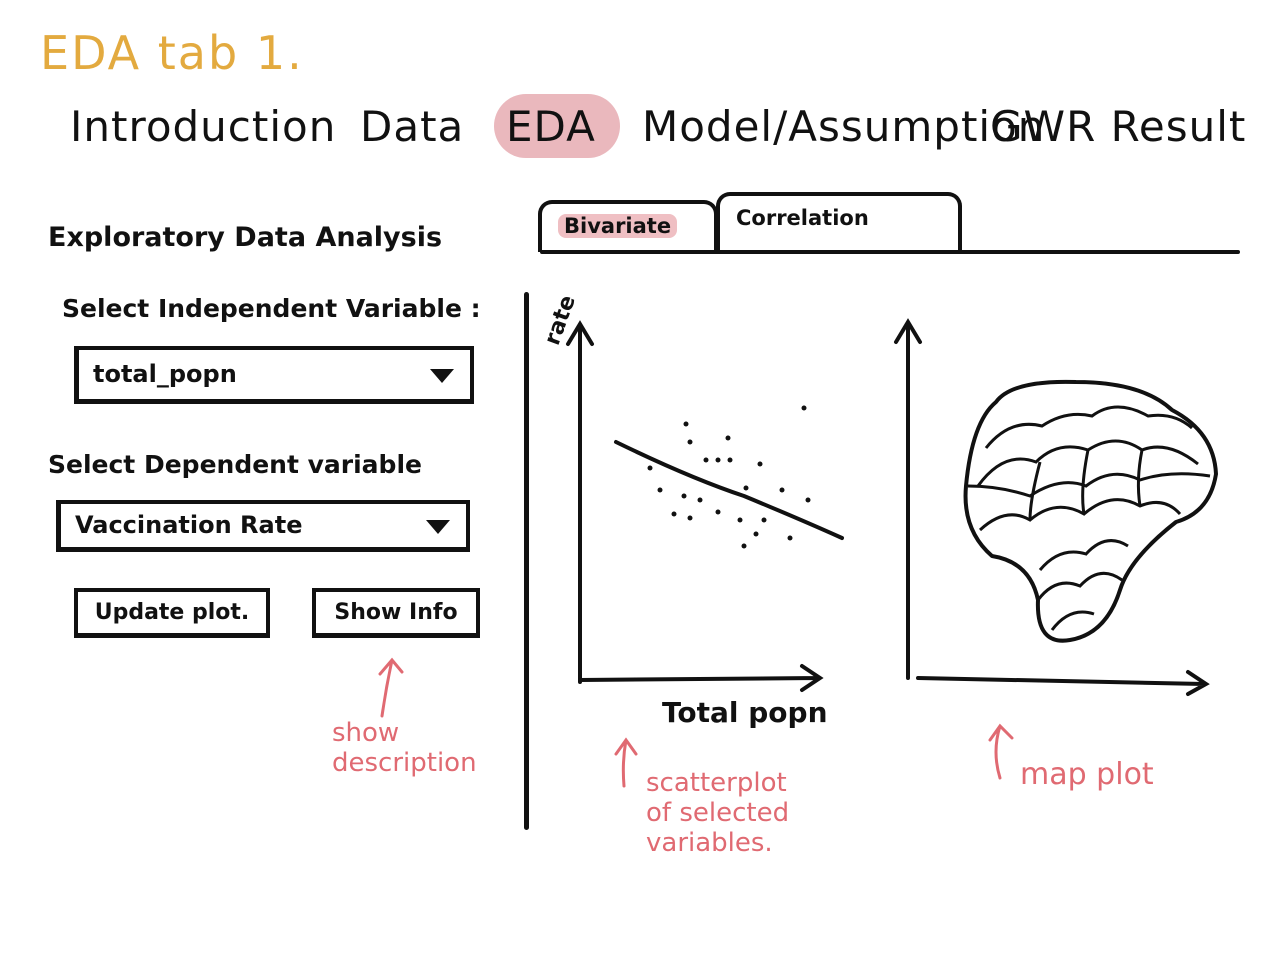 This screenshot has height=960, width=1280. What do you see at coordinates (274, 375) in the screenshot?
I see `independent-variable-select: total_popn` at bounding box center [274, 375].